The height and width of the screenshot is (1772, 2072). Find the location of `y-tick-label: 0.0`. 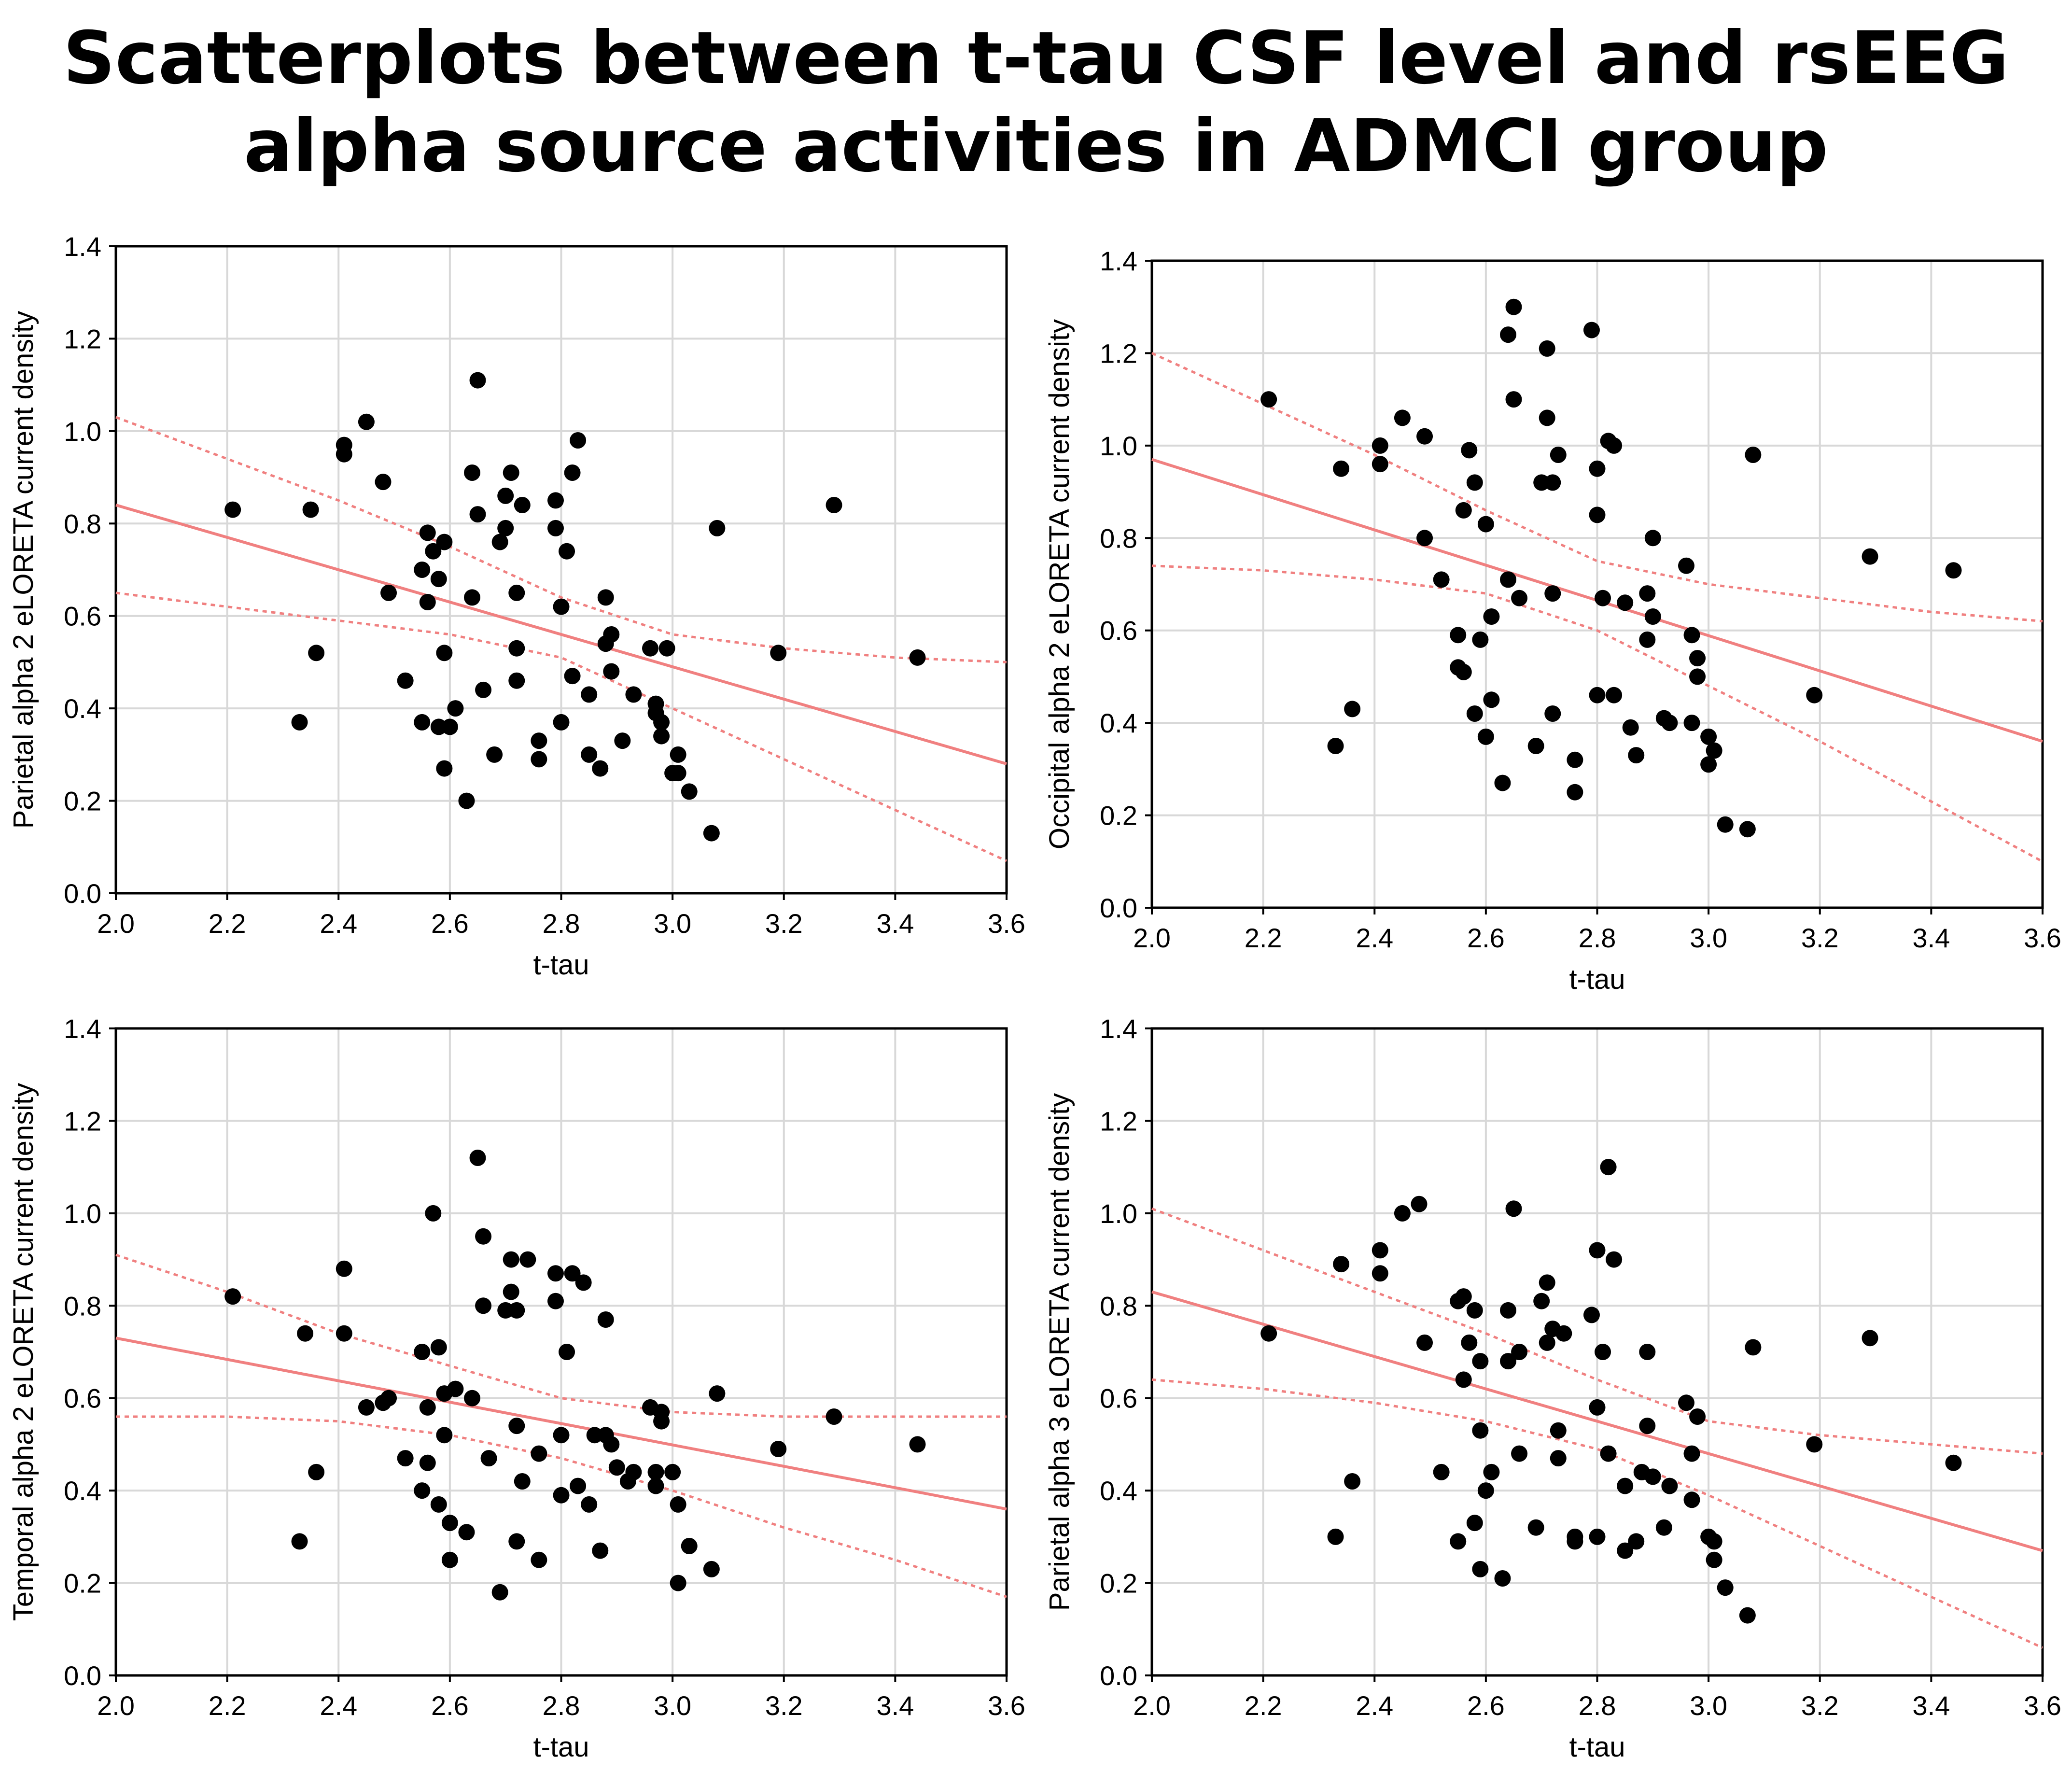

y-tick-label: 0.0 is located at coordinates (1119, 1676).